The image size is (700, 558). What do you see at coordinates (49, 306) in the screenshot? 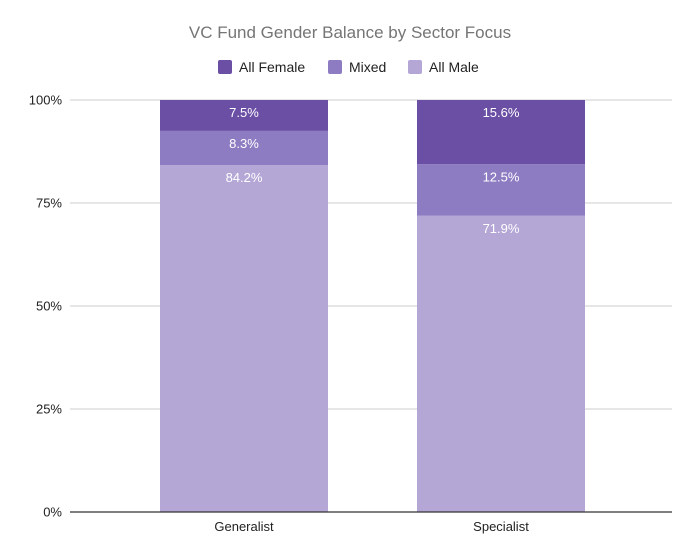
I see `y-tick-label: 50%` at bounding box center [49, 306].